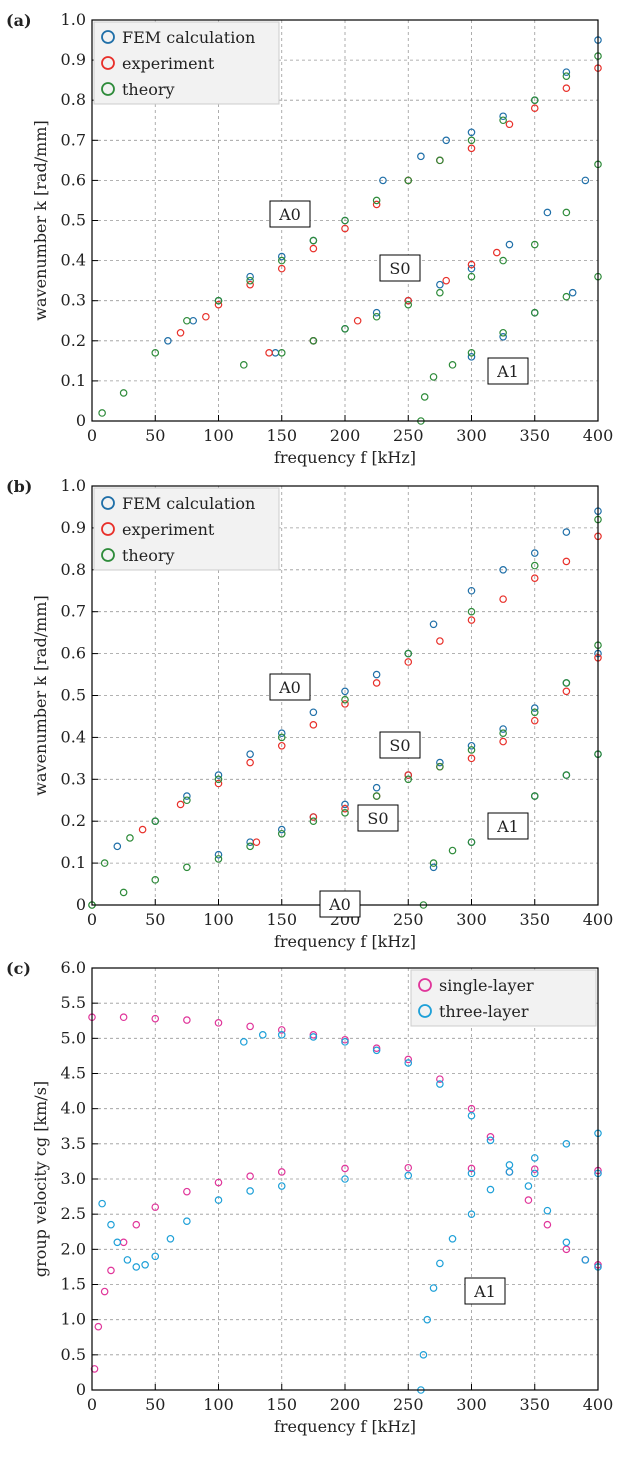 The width and height of the screenshot is (624, 1459). Describe the element at coordinates (73, 220) in the screenshot. I see `y-tick-label: 0.5` at that location.